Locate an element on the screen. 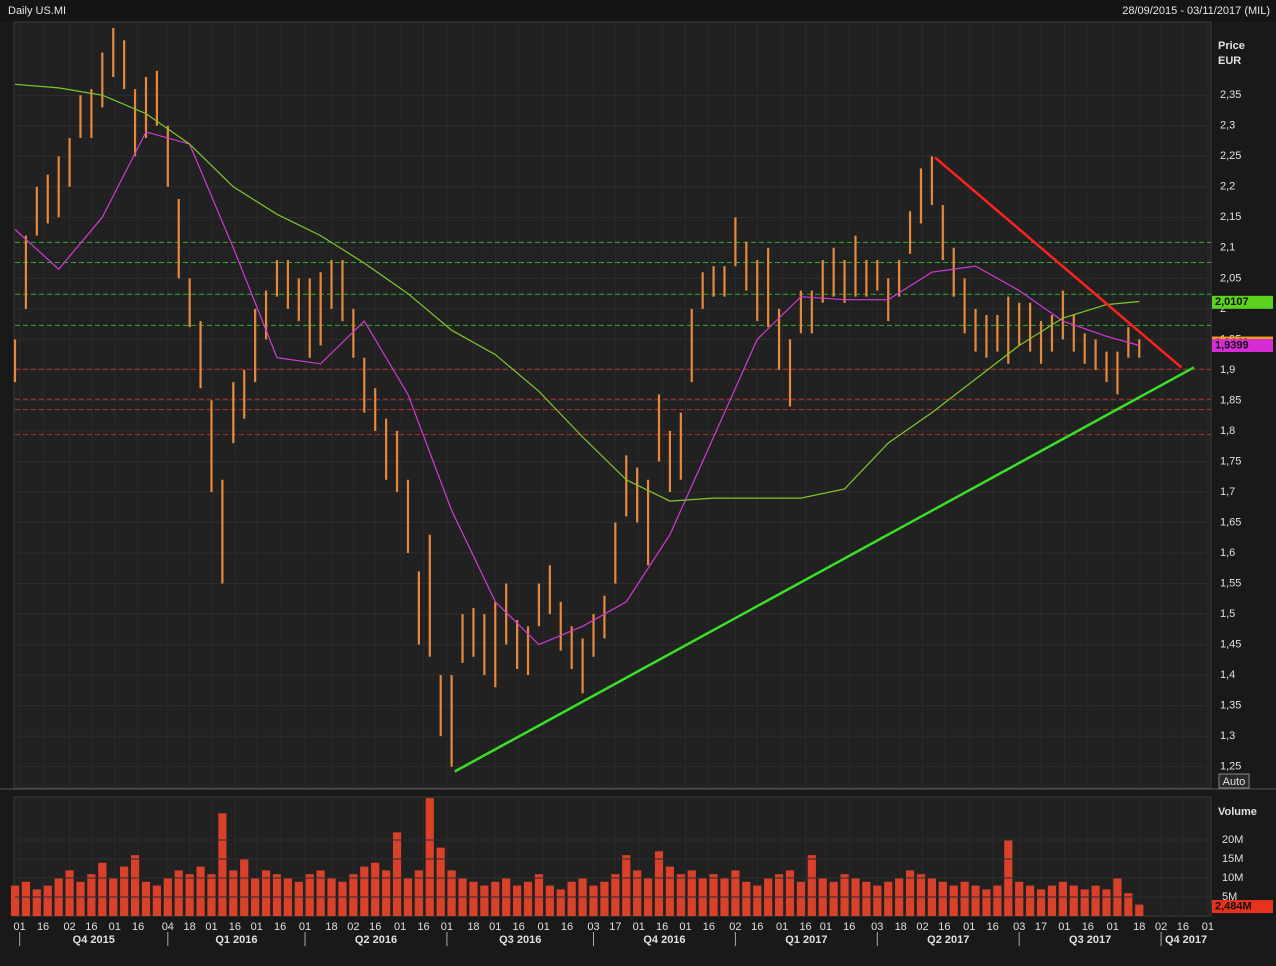 This screenshot has height=966, width=1276. y-axis-unit: EUR is located at coordinates (1229, 61).